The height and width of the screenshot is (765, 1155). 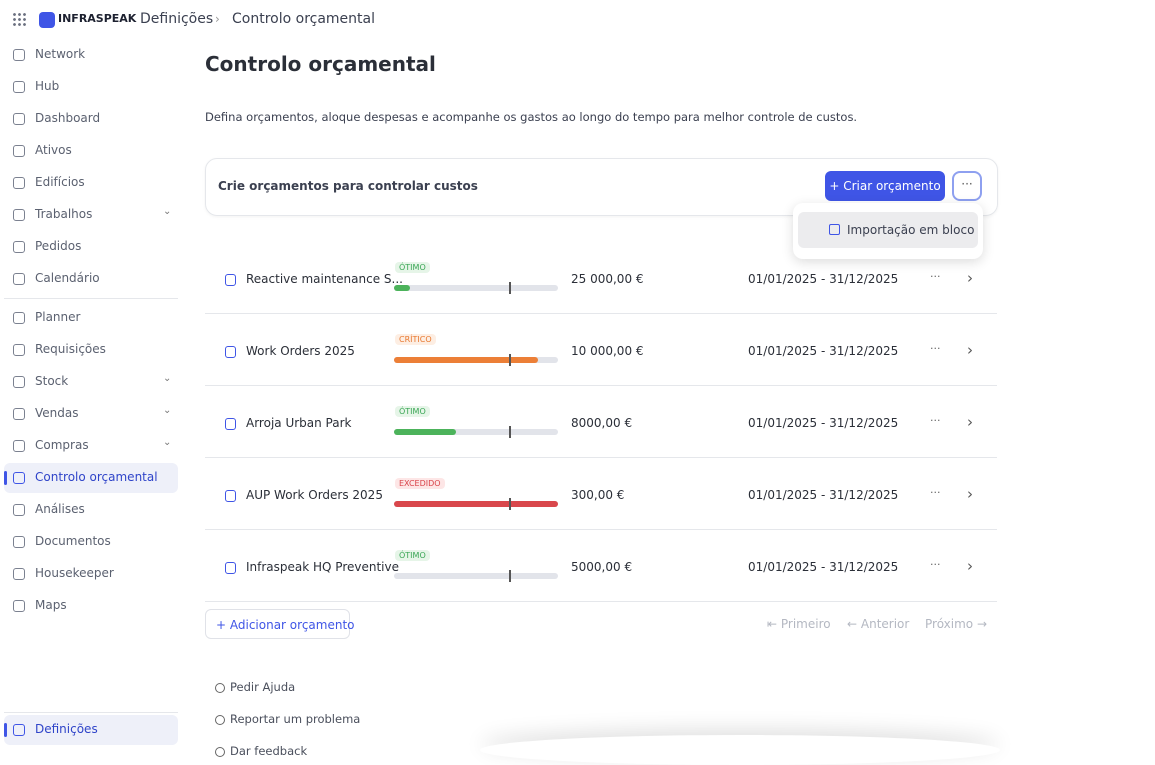 I want to click on menu-item: Importação em bloco, so click(x=911, y=230).